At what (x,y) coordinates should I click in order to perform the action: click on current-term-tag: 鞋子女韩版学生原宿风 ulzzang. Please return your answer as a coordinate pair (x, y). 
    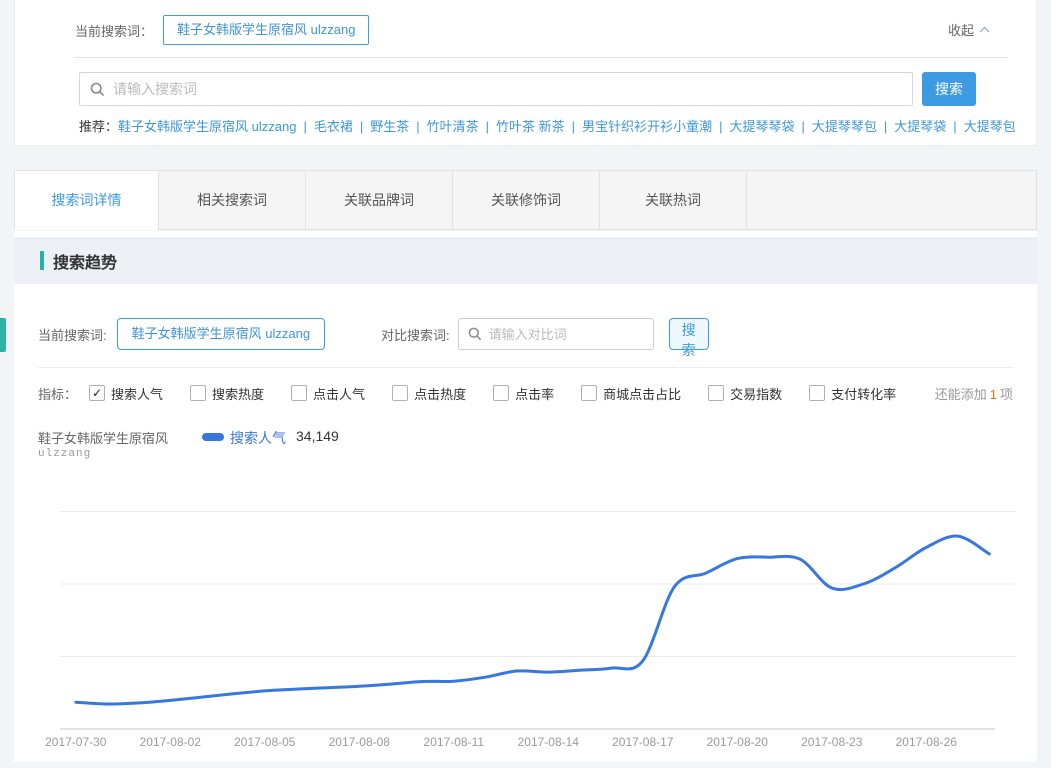
    Looking at the image, I should click on (266, 30).